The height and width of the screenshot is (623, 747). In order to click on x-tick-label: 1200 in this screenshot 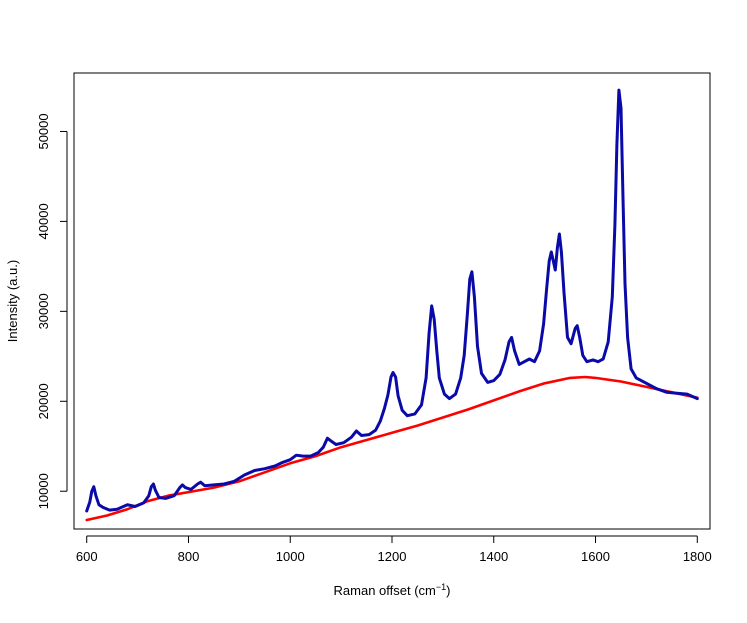, I will do `click(392, 556)`.